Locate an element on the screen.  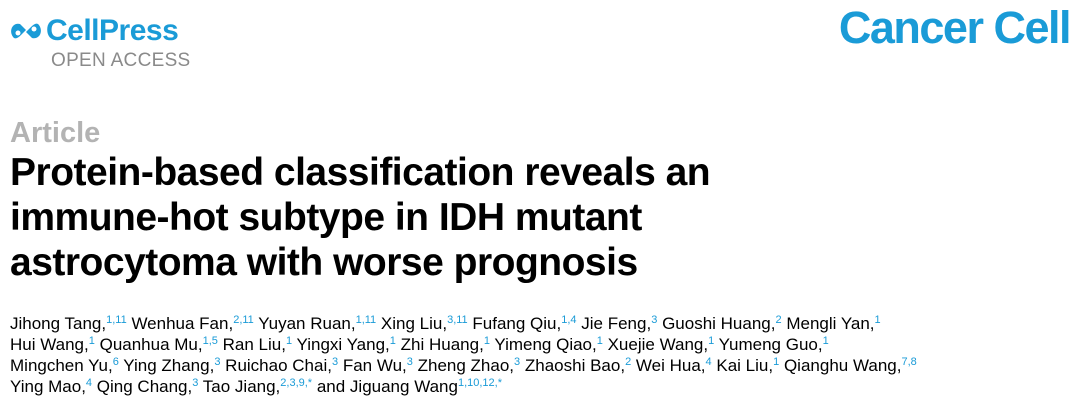
article-type: Article is located at coordinates (55, 133).